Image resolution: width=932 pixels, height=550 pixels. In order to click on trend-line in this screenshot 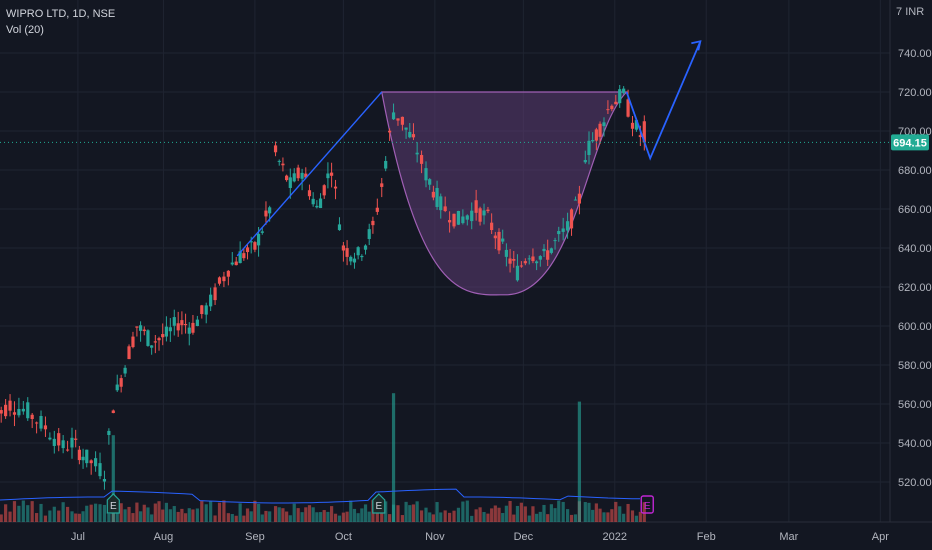, I will do `click(309, 174)`.